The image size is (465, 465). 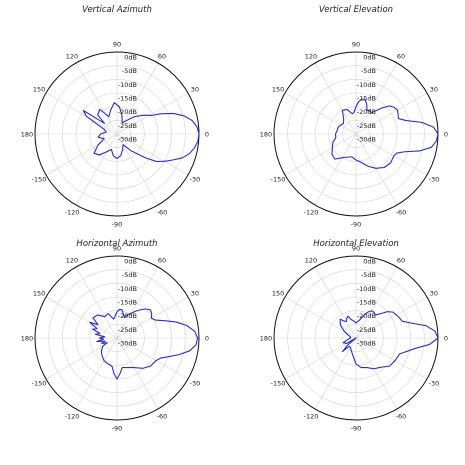 I want to click on plot-boundary, so click(x=117, y=338).